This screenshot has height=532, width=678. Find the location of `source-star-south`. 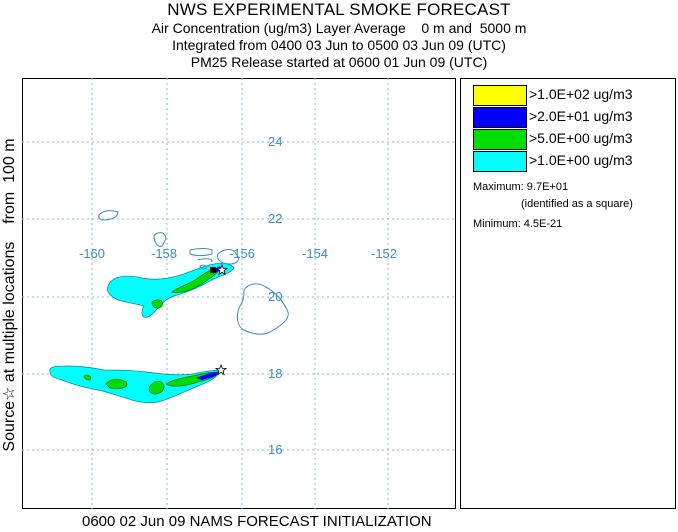

source-star-south is located at coordinates (221, 369).